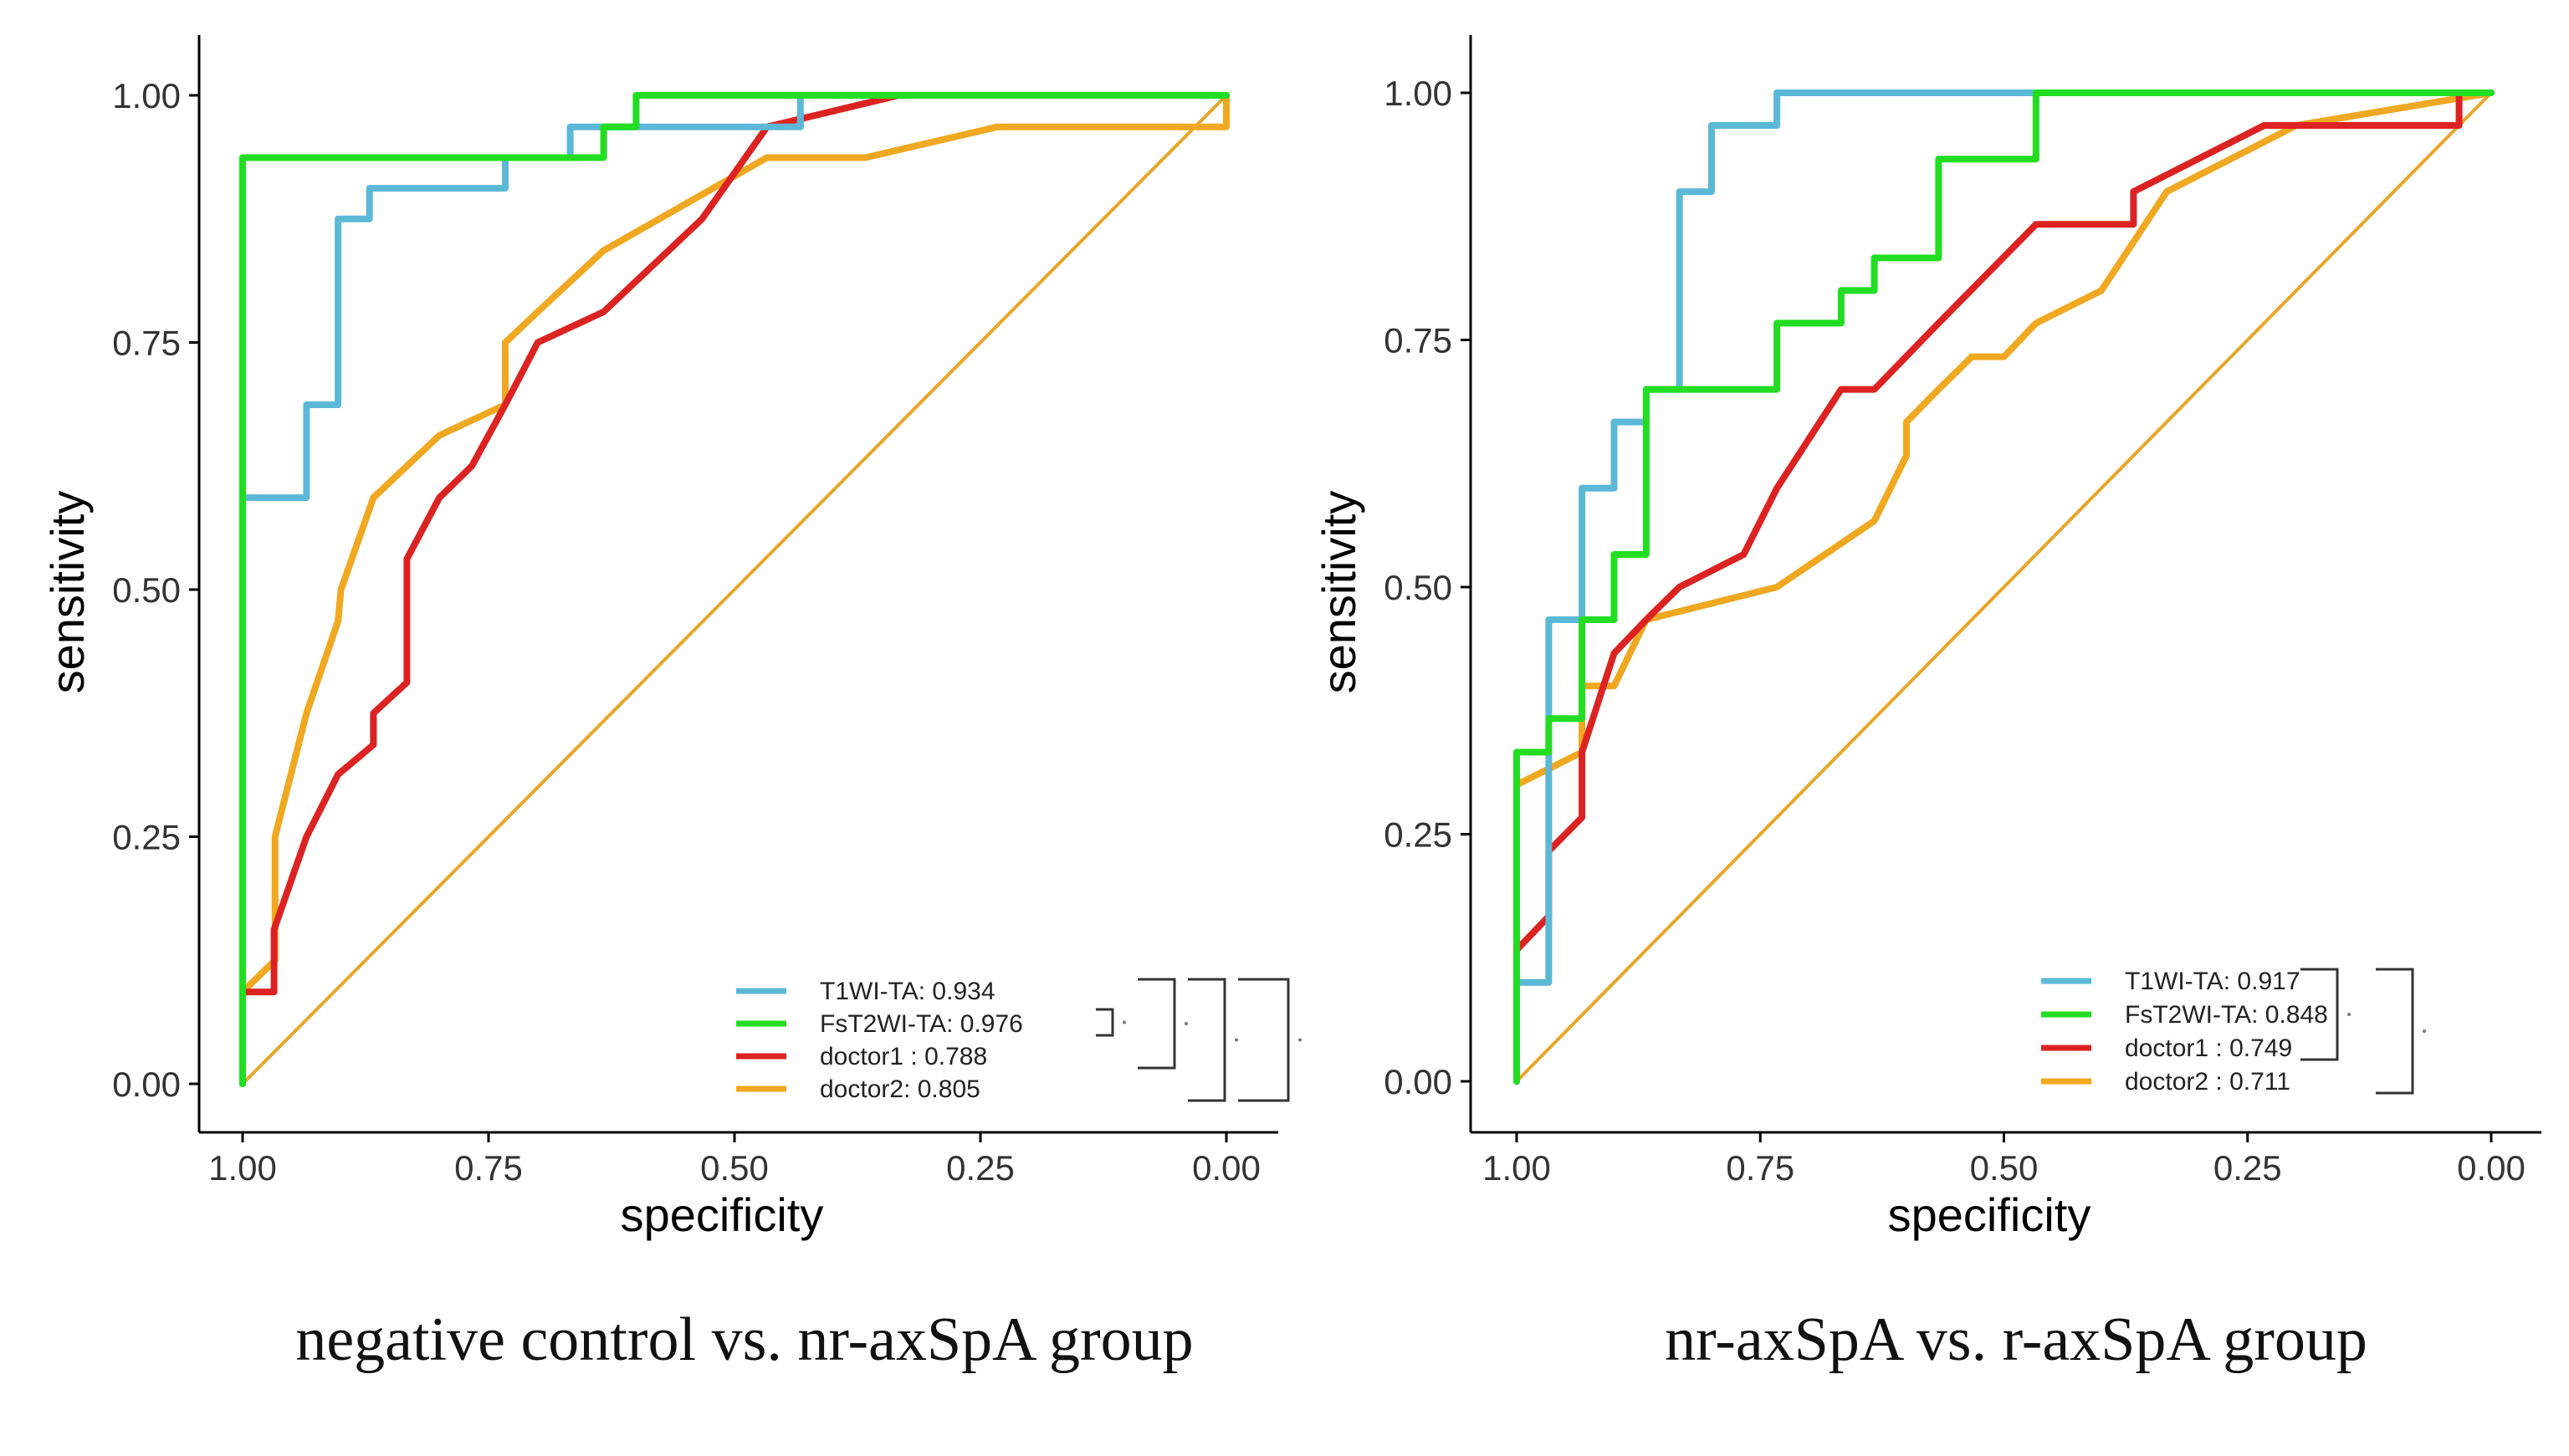  Describe the element at coordinates (1418, 93) in the screenshot. I see `p2-y-tick-label: 1.00` at that location.